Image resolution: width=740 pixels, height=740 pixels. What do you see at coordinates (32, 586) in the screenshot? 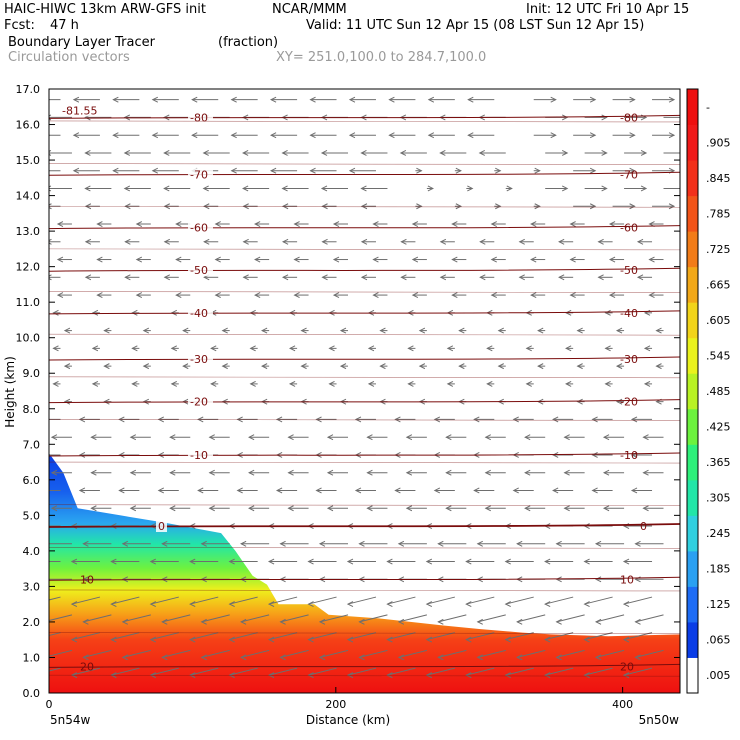
I see `y-tick-label: 3.0` at bounding box center [32, 586].